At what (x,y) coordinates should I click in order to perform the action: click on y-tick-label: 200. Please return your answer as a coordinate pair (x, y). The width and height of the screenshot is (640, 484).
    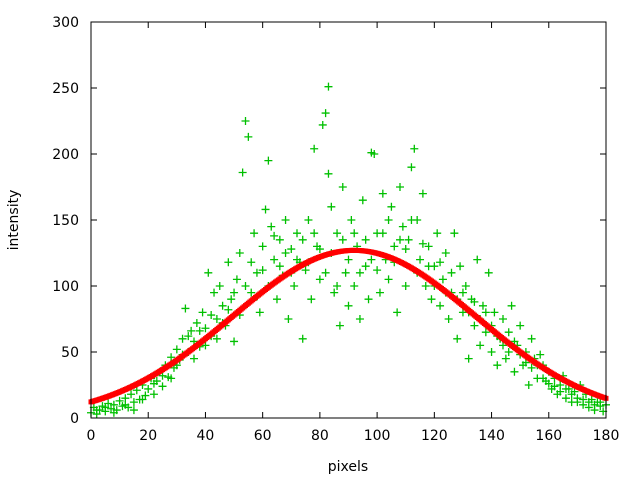
    Looking at the image, I should click on (65, 155).